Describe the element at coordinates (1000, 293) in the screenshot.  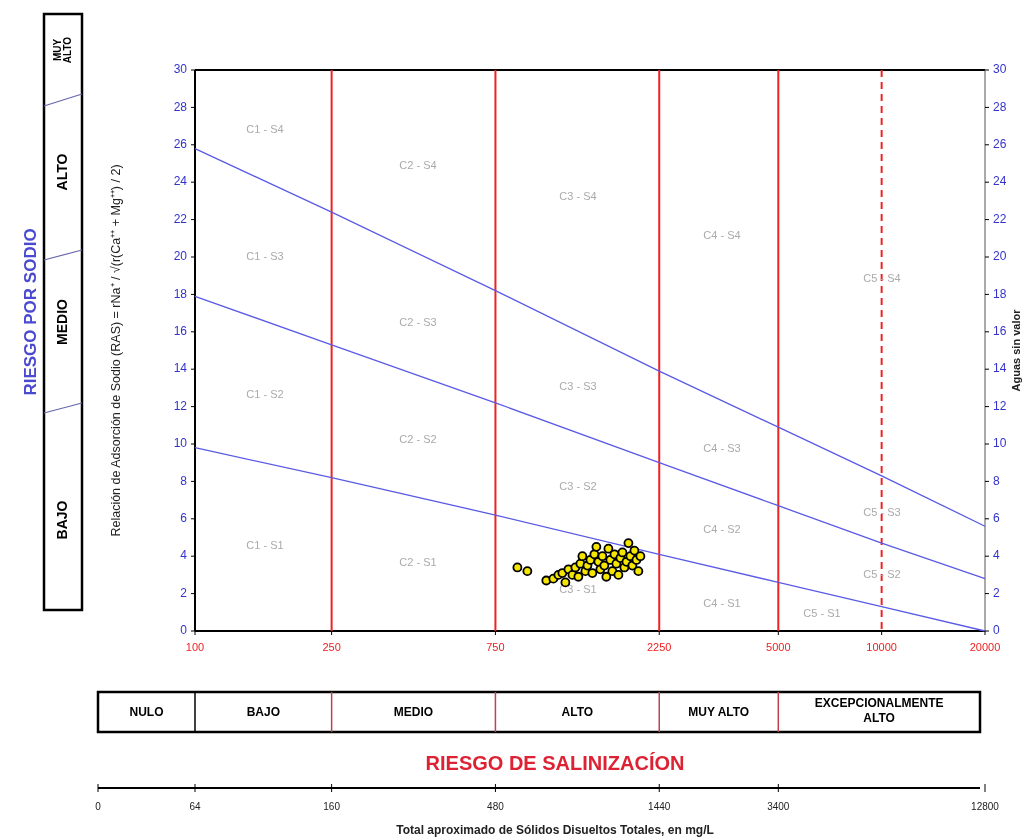
I see `y2-tick-label: 18` at that location.